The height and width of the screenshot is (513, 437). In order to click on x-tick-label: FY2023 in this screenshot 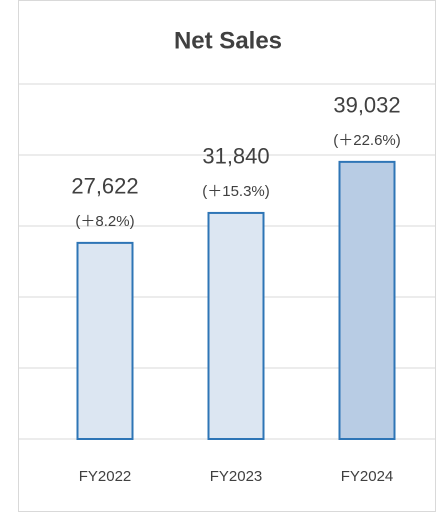, I will do `click(236, 476)`.